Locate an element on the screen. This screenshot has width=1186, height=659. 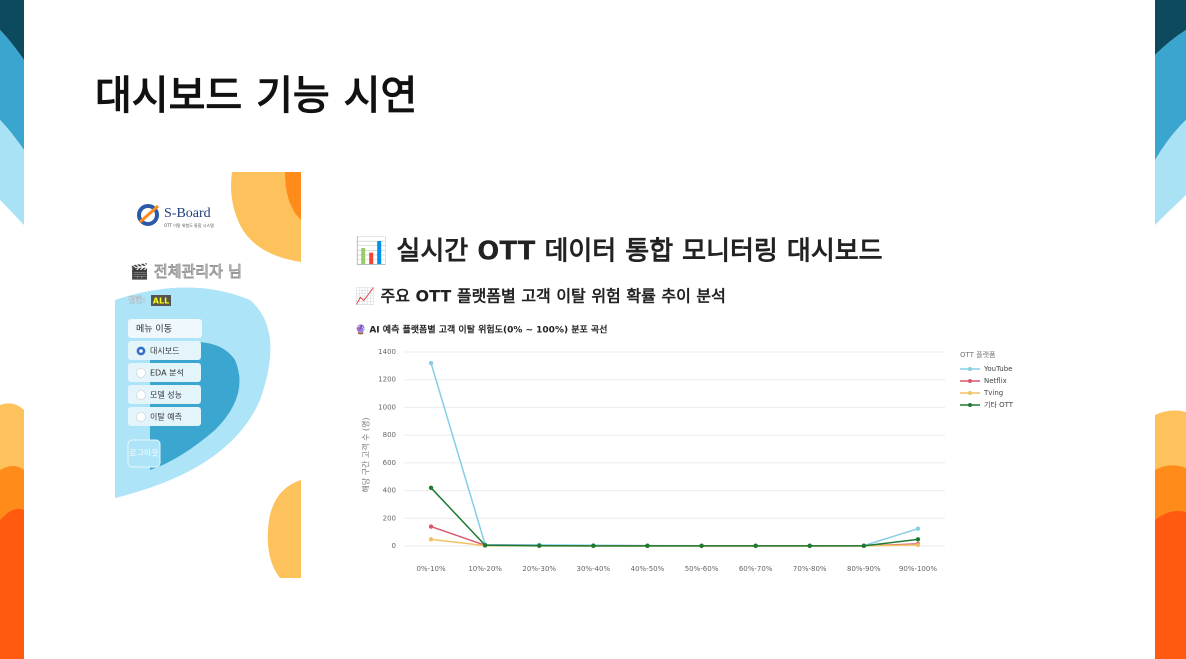
menu-label: 대시보드 is located at coordinates (164, 351).